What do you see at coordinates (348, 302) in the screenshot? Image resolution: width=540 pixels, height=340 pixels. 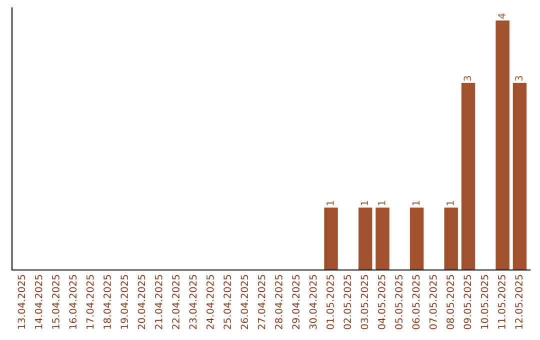 I see `x-tick-label: 02.05.2025` at bounding box center [348, 302].